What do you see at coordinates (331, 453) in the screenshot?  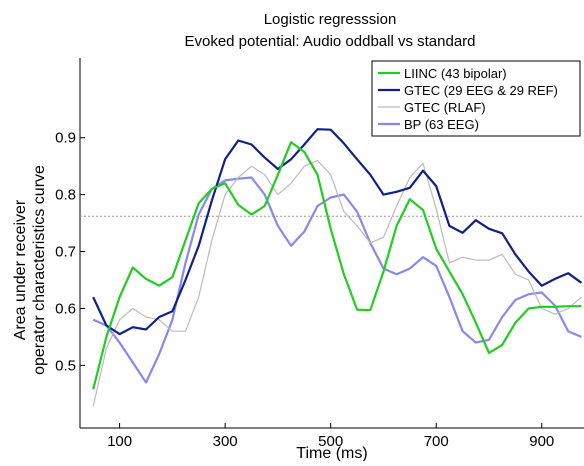 I see `x-axis-label: Time (ms)` at bounding box center [331, 453].